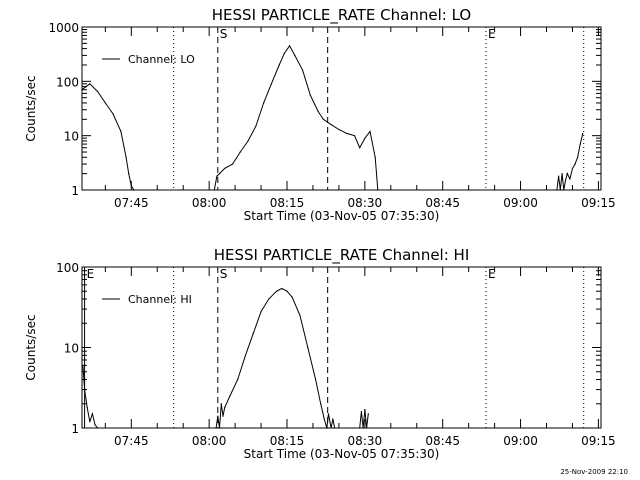  What do you see at coordinates (594, 472) in the screenshot?
I see `timestamp-label: 25-Nov-2009 22:10` at bounding box center [594, 472].